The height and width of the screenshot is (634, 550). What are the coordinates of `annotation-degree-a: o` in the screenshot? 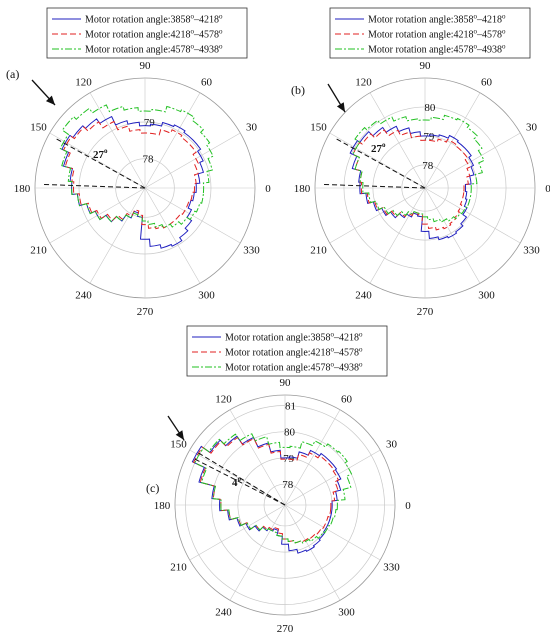 It's located at (106, 151).